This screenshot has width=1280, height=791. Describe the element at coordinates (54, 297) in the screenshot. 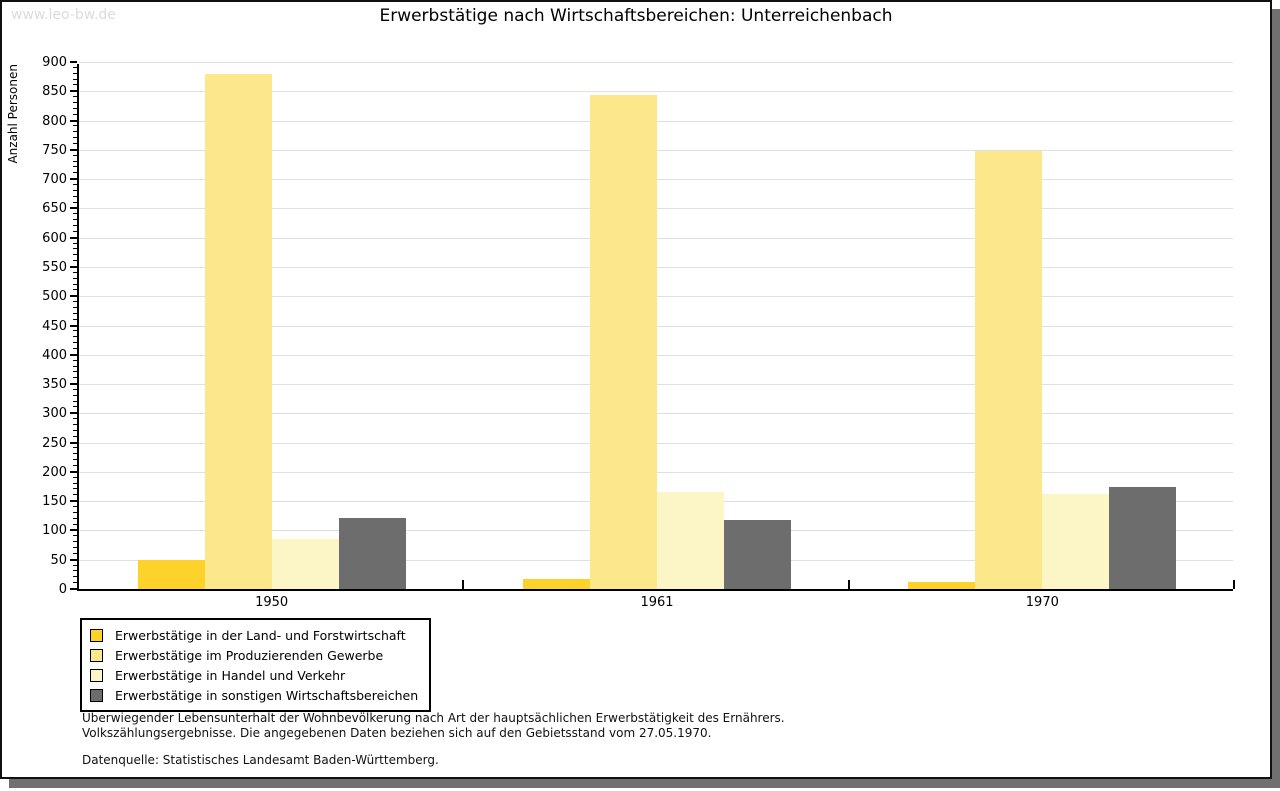

I see `y-axis-tick-label: 500` at that location.